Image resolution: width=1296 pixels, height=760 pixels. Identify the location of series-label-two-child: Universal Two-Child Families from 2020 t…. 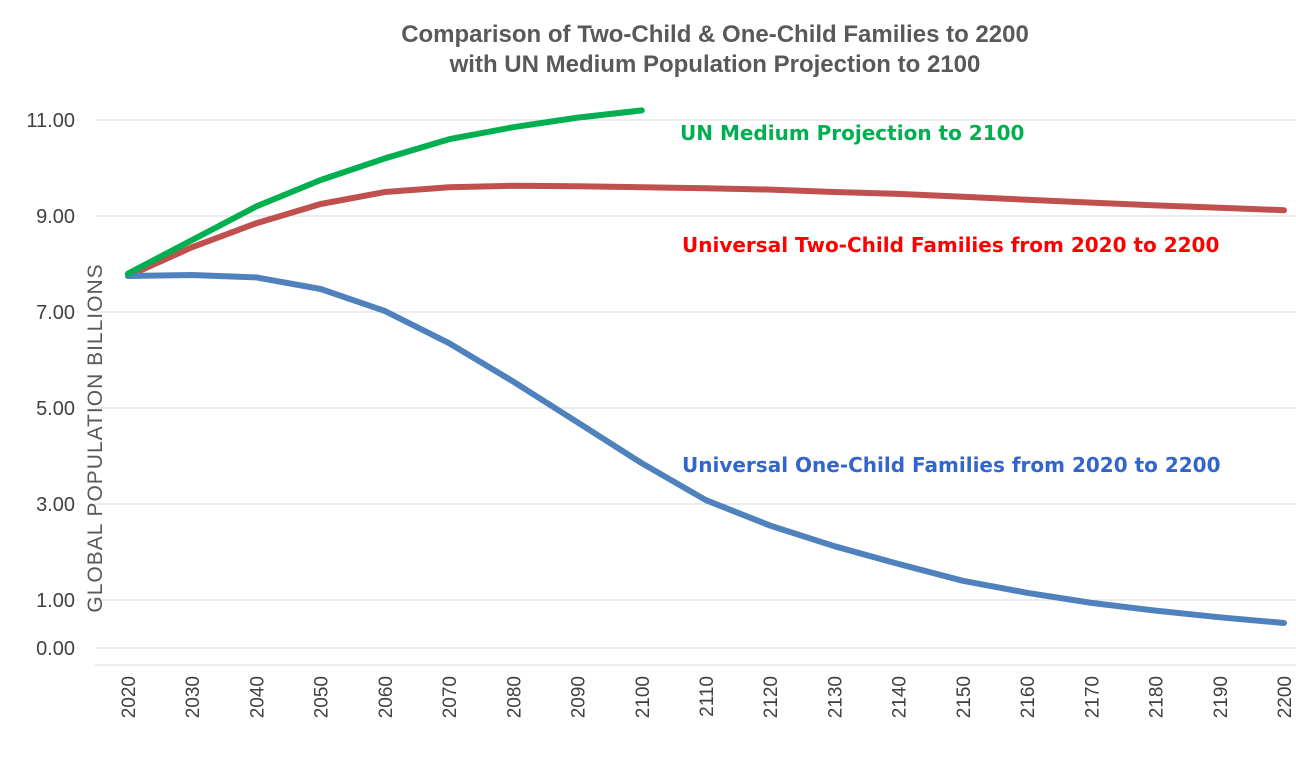
(950, 245).